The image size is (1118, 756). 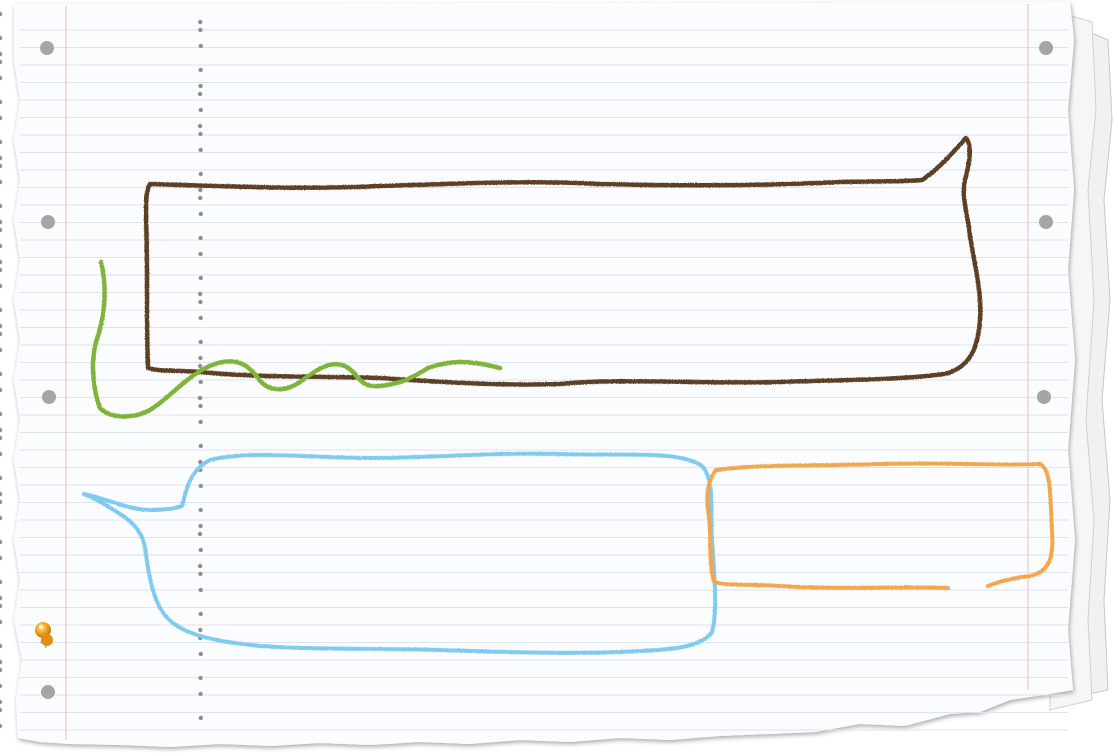 I want to click on pushpin-icon, so click(x=44, y=635).